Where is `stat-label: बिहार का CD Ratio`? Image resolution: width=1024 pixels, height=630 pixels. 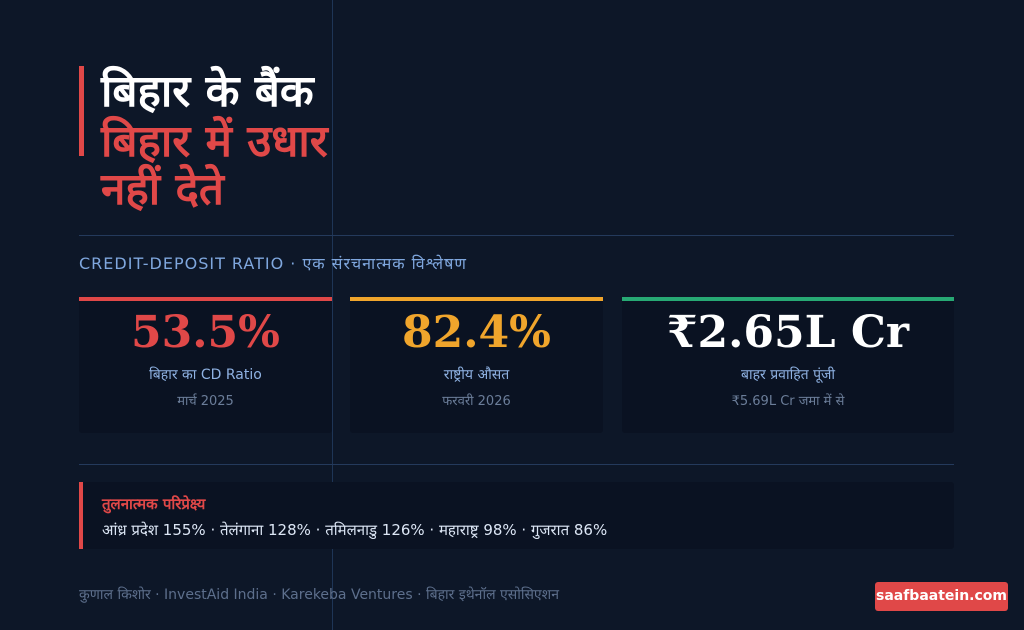
stat-label: बिहार का CD Ratio is located at coordinates (205, 375).